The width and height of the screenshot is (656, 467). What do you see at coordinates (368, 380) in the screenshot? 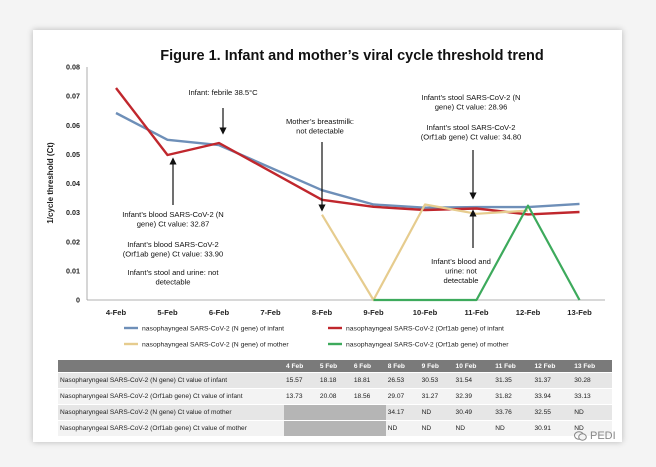
I see `table-cell: 18.81` at bounding box center [368, 380].